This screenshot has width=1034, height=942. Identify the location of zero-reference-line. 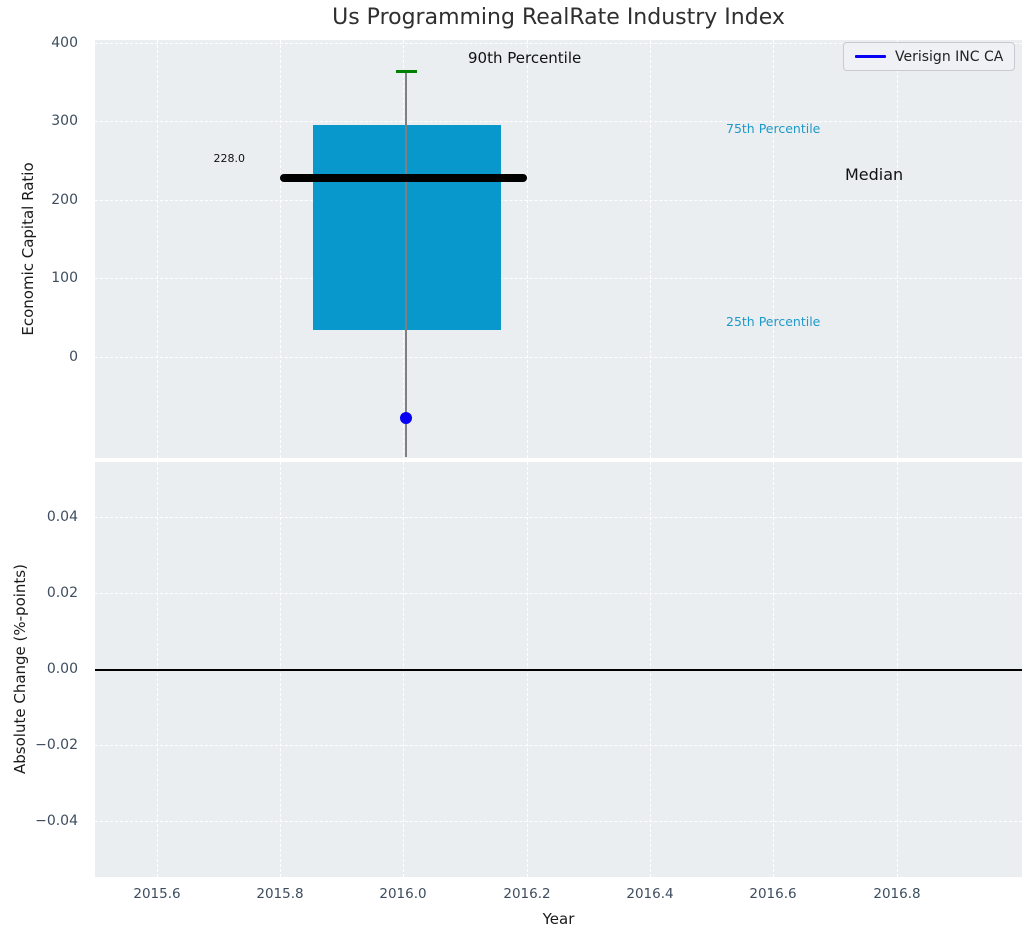
(558, 669).